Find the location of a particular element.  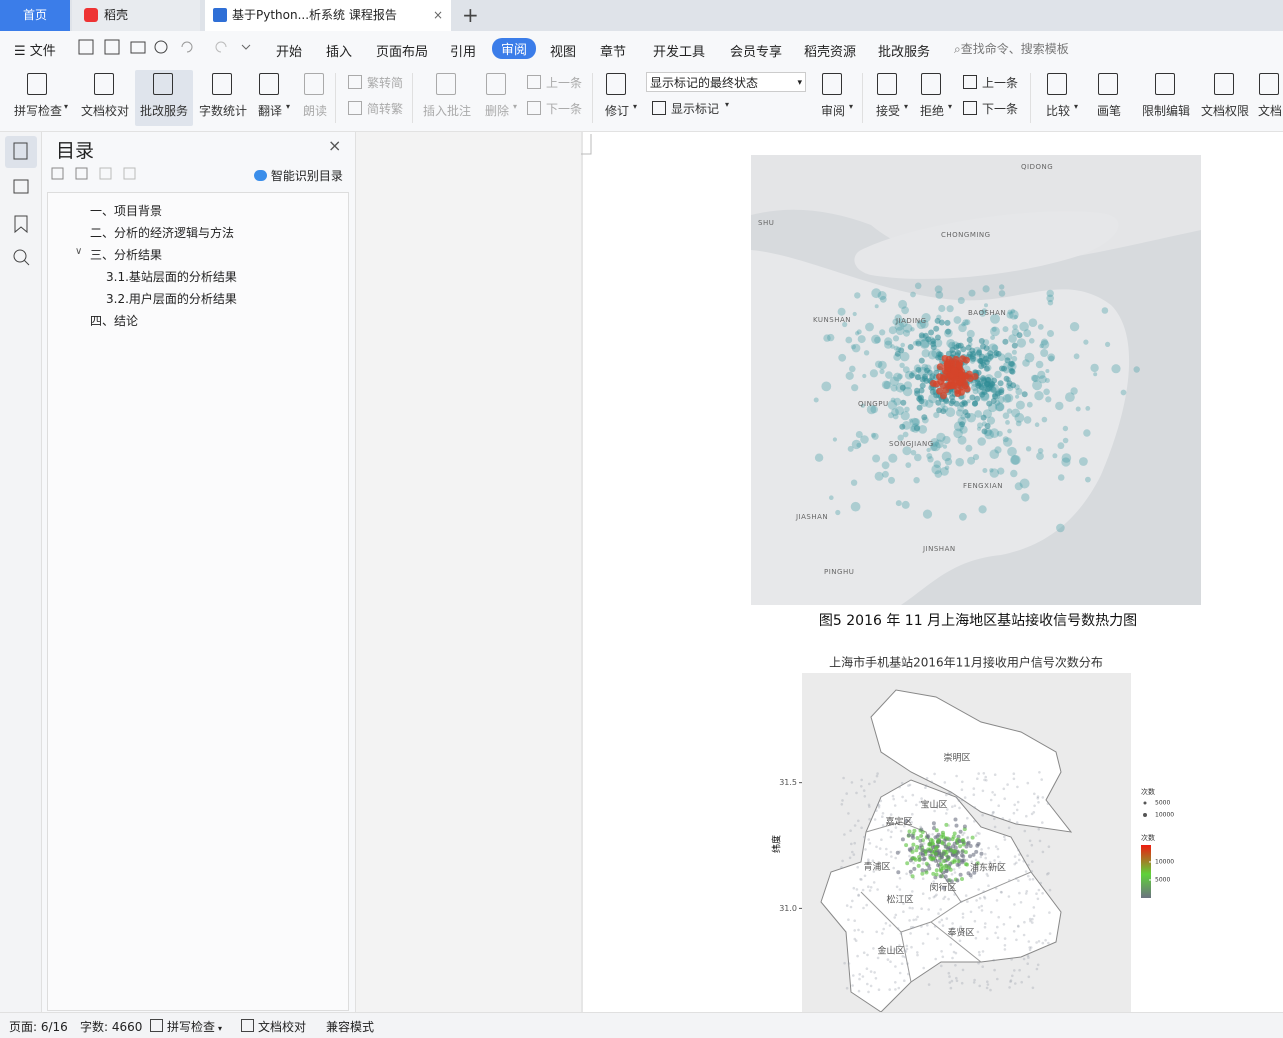

menu-item: 引用 is located at coordinates (463, 52).